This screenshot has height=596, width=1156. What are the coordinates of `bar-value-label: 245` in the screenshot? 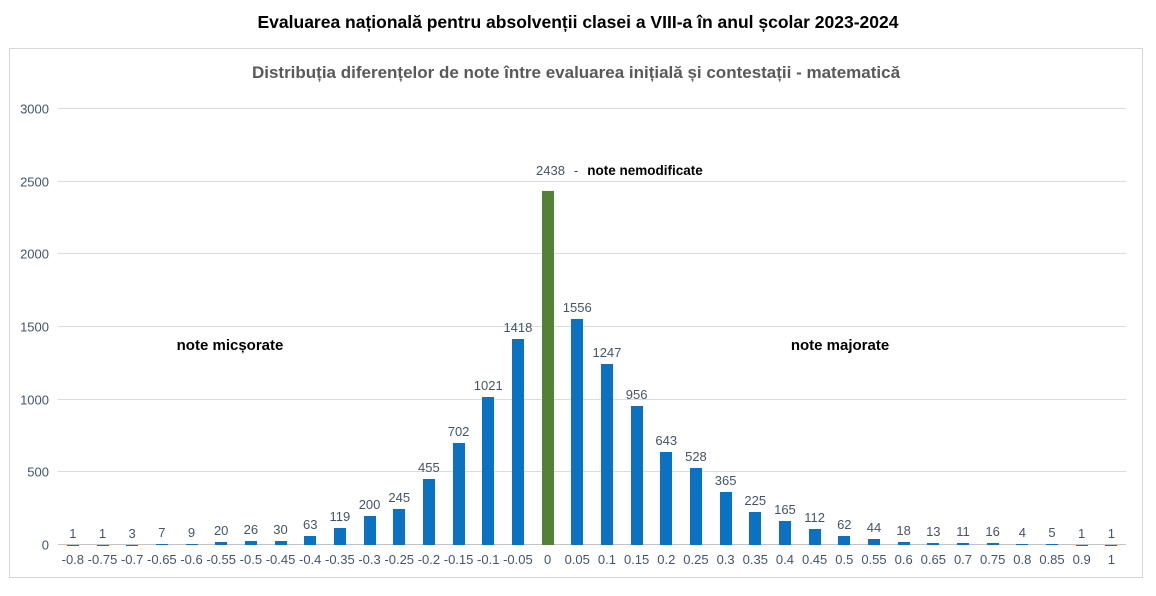 It's located at (399, 498).